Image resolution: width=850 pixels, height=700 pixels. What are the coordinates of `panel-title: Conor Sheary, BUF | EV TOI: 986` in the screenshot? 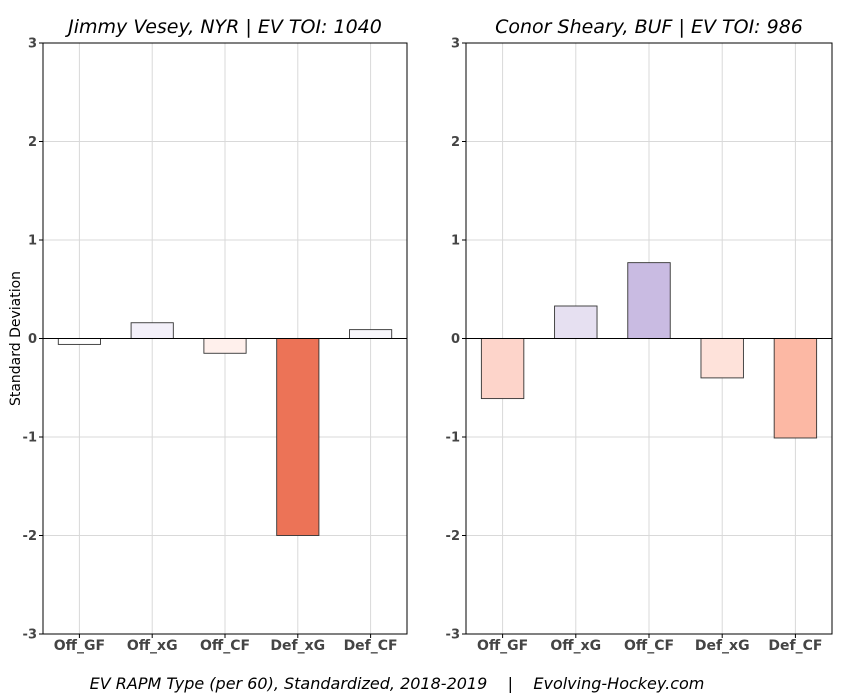 It's located at (649, 27).